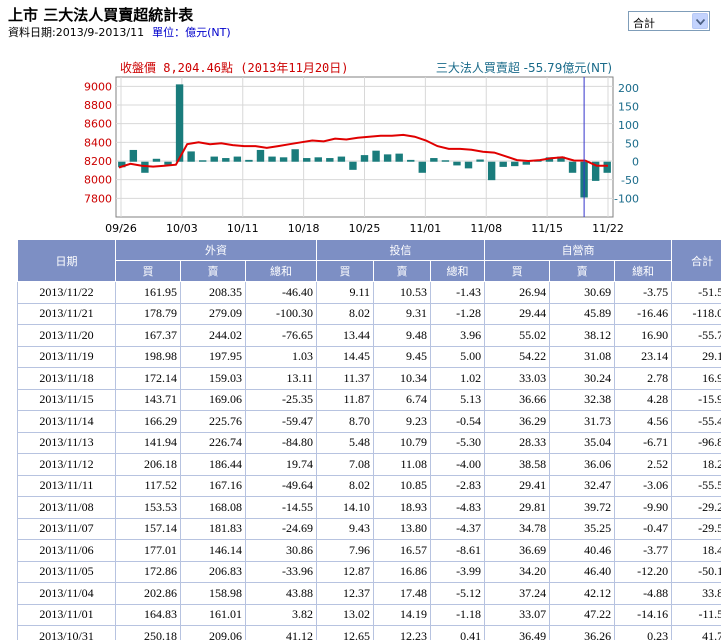 The image size is (721, 640). I want to click on value-cell: 30.69, so click(582, 292).